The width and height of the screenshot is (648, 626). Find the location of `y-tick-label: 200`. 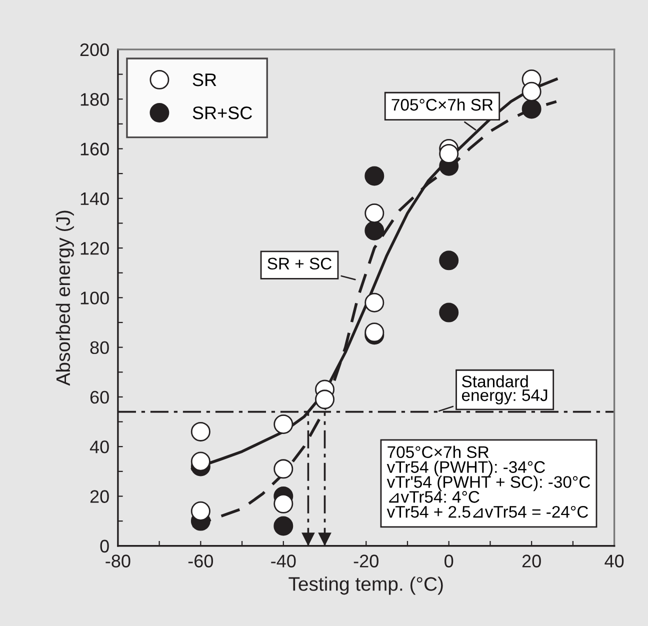

y-tick-label: 200 is located at coordinates (94, 49).